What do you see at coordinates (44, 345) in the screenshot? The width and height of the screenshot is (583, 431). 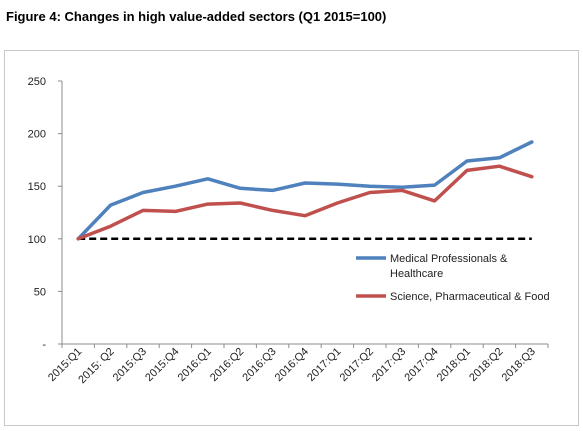 I see `y-tick-label: -` at bounding box center [44, 345].